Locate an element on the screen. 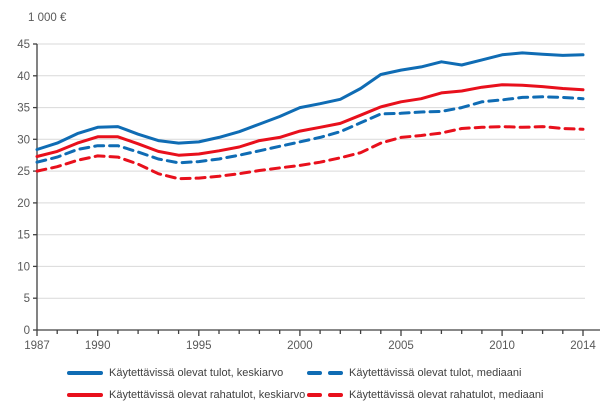 The height and width of the screenshot is (416, 605). y-tick-label: 20 is located at coordinates (23, 204).